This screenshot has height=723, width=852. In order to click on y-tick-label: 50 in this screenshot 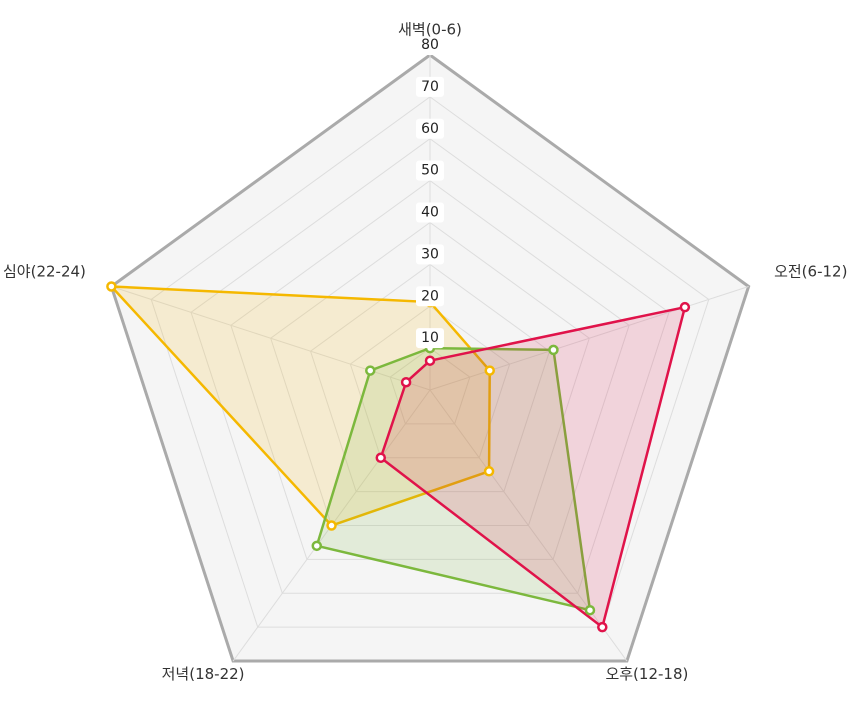, I will do `click(430, 171)`.